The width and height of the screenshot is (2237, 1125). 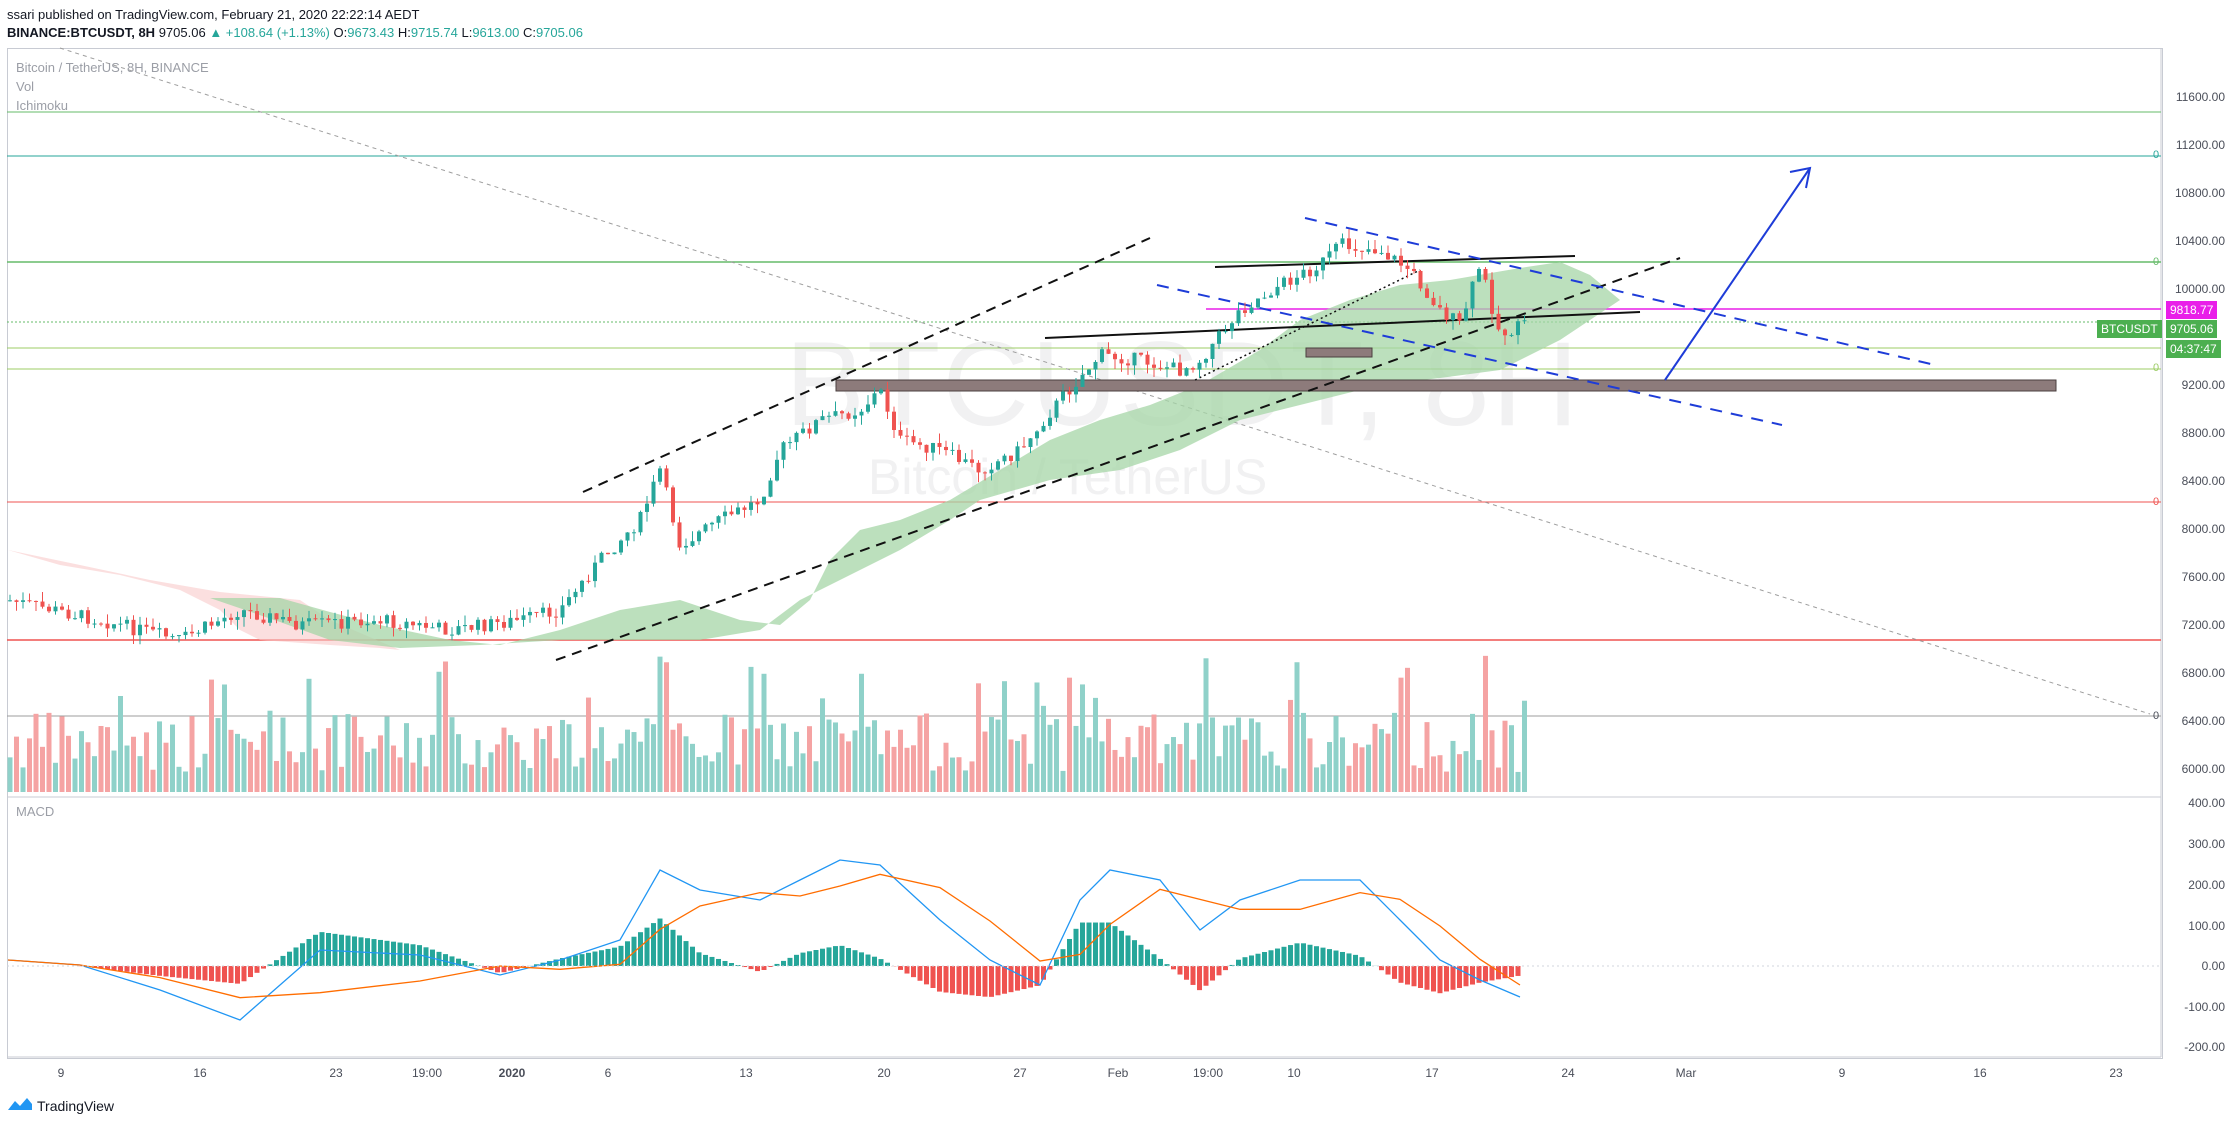 I want to click on legend-volume: Vol, so click(x=25, y=86).